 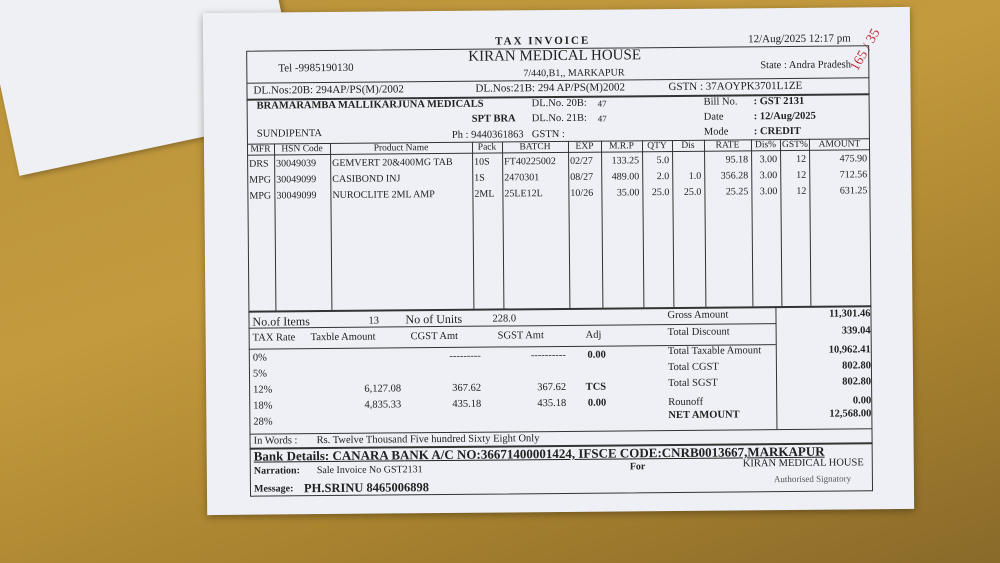 I want to click on buyer-dl20b: 47, so click(x=602, y=103).